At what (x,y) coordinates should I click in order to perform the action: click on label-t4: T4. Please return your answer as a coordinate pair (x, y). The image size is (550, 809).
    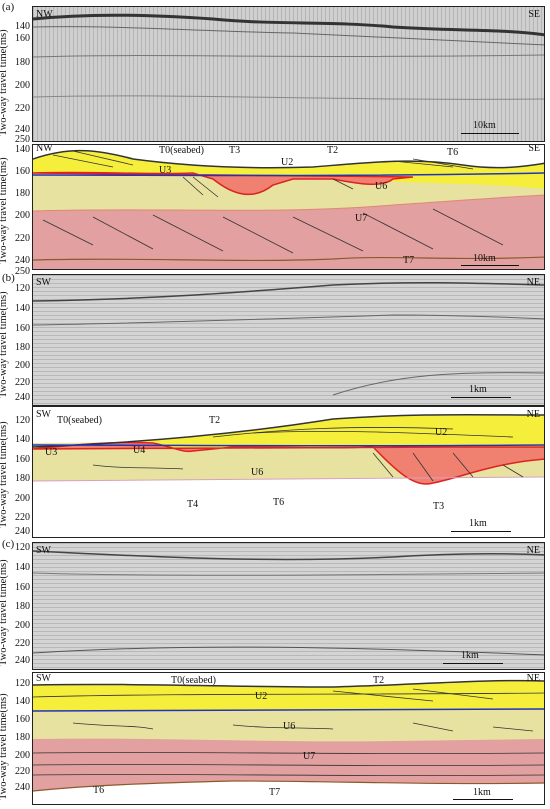
    Looking at the image, I should click on (193, 504).